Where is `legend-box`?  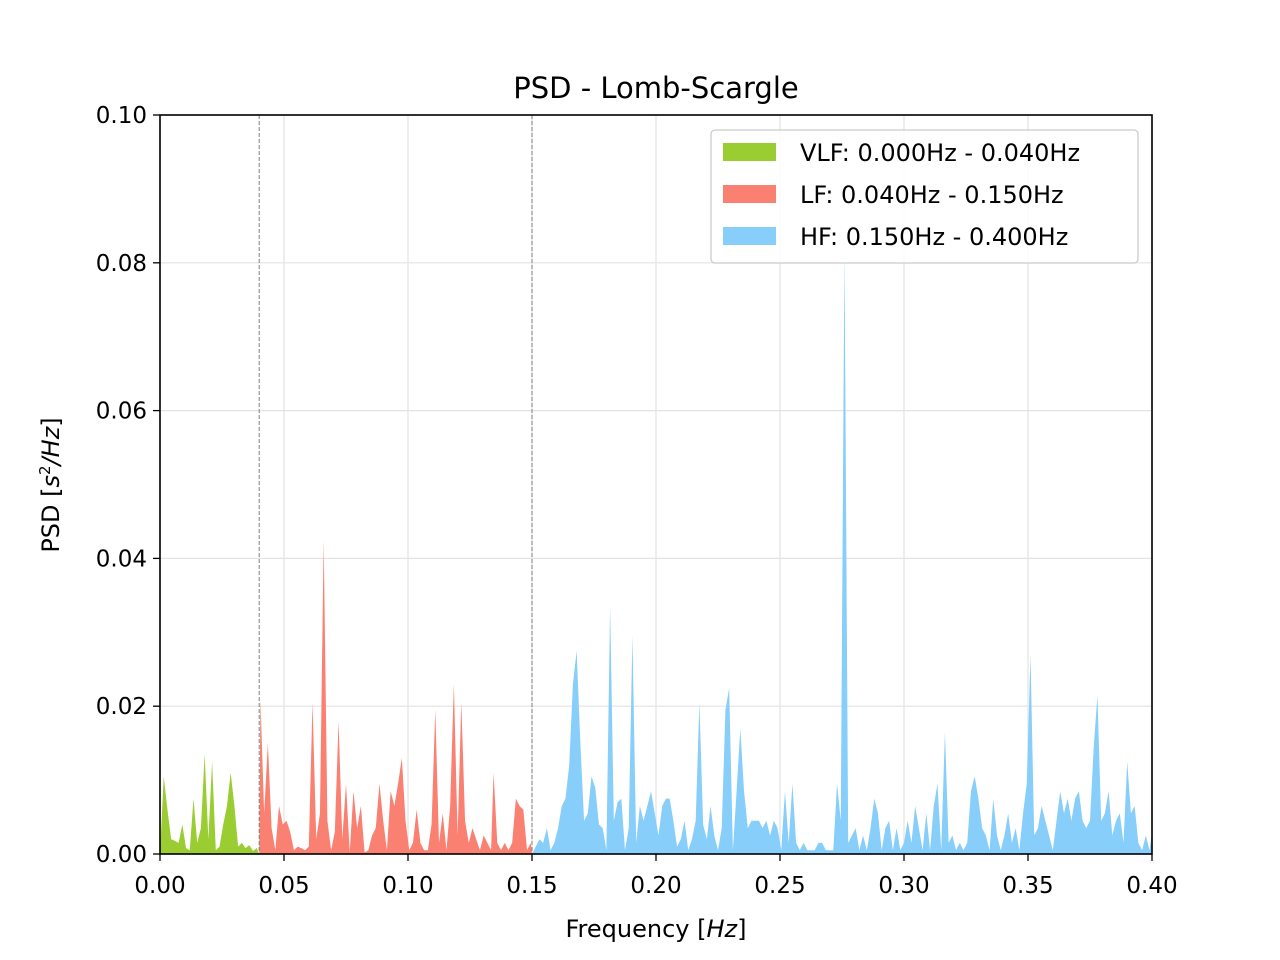
legend-box is located at coordinates (924, 196).